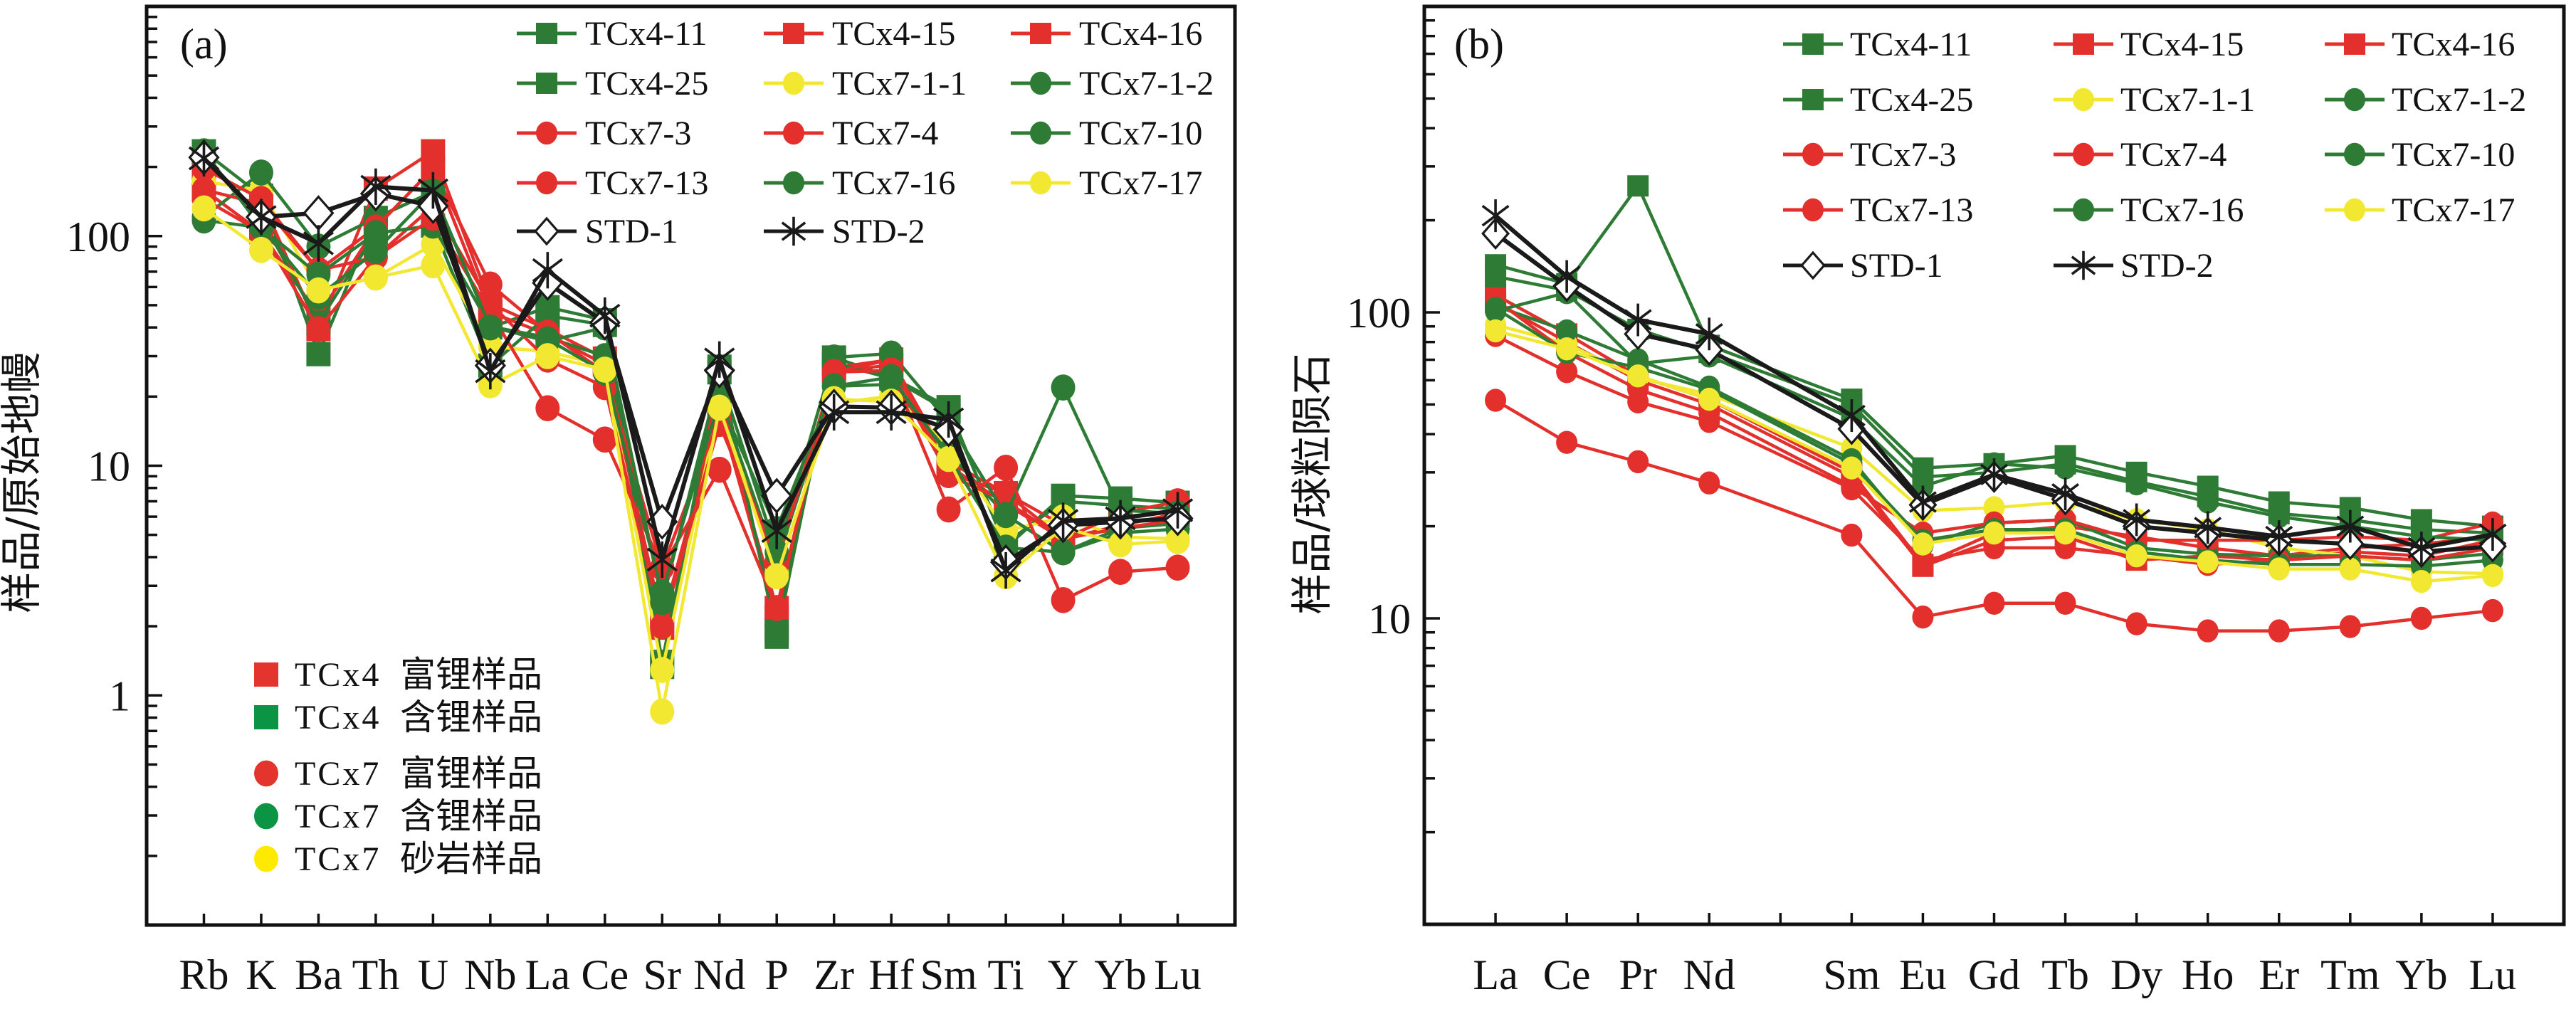 The image size is (2576, 1009). What do you see at coordinates (2134, 266) in the screenshot?
I see `legend-item: STD-2` at bounding box center [2134, 266].